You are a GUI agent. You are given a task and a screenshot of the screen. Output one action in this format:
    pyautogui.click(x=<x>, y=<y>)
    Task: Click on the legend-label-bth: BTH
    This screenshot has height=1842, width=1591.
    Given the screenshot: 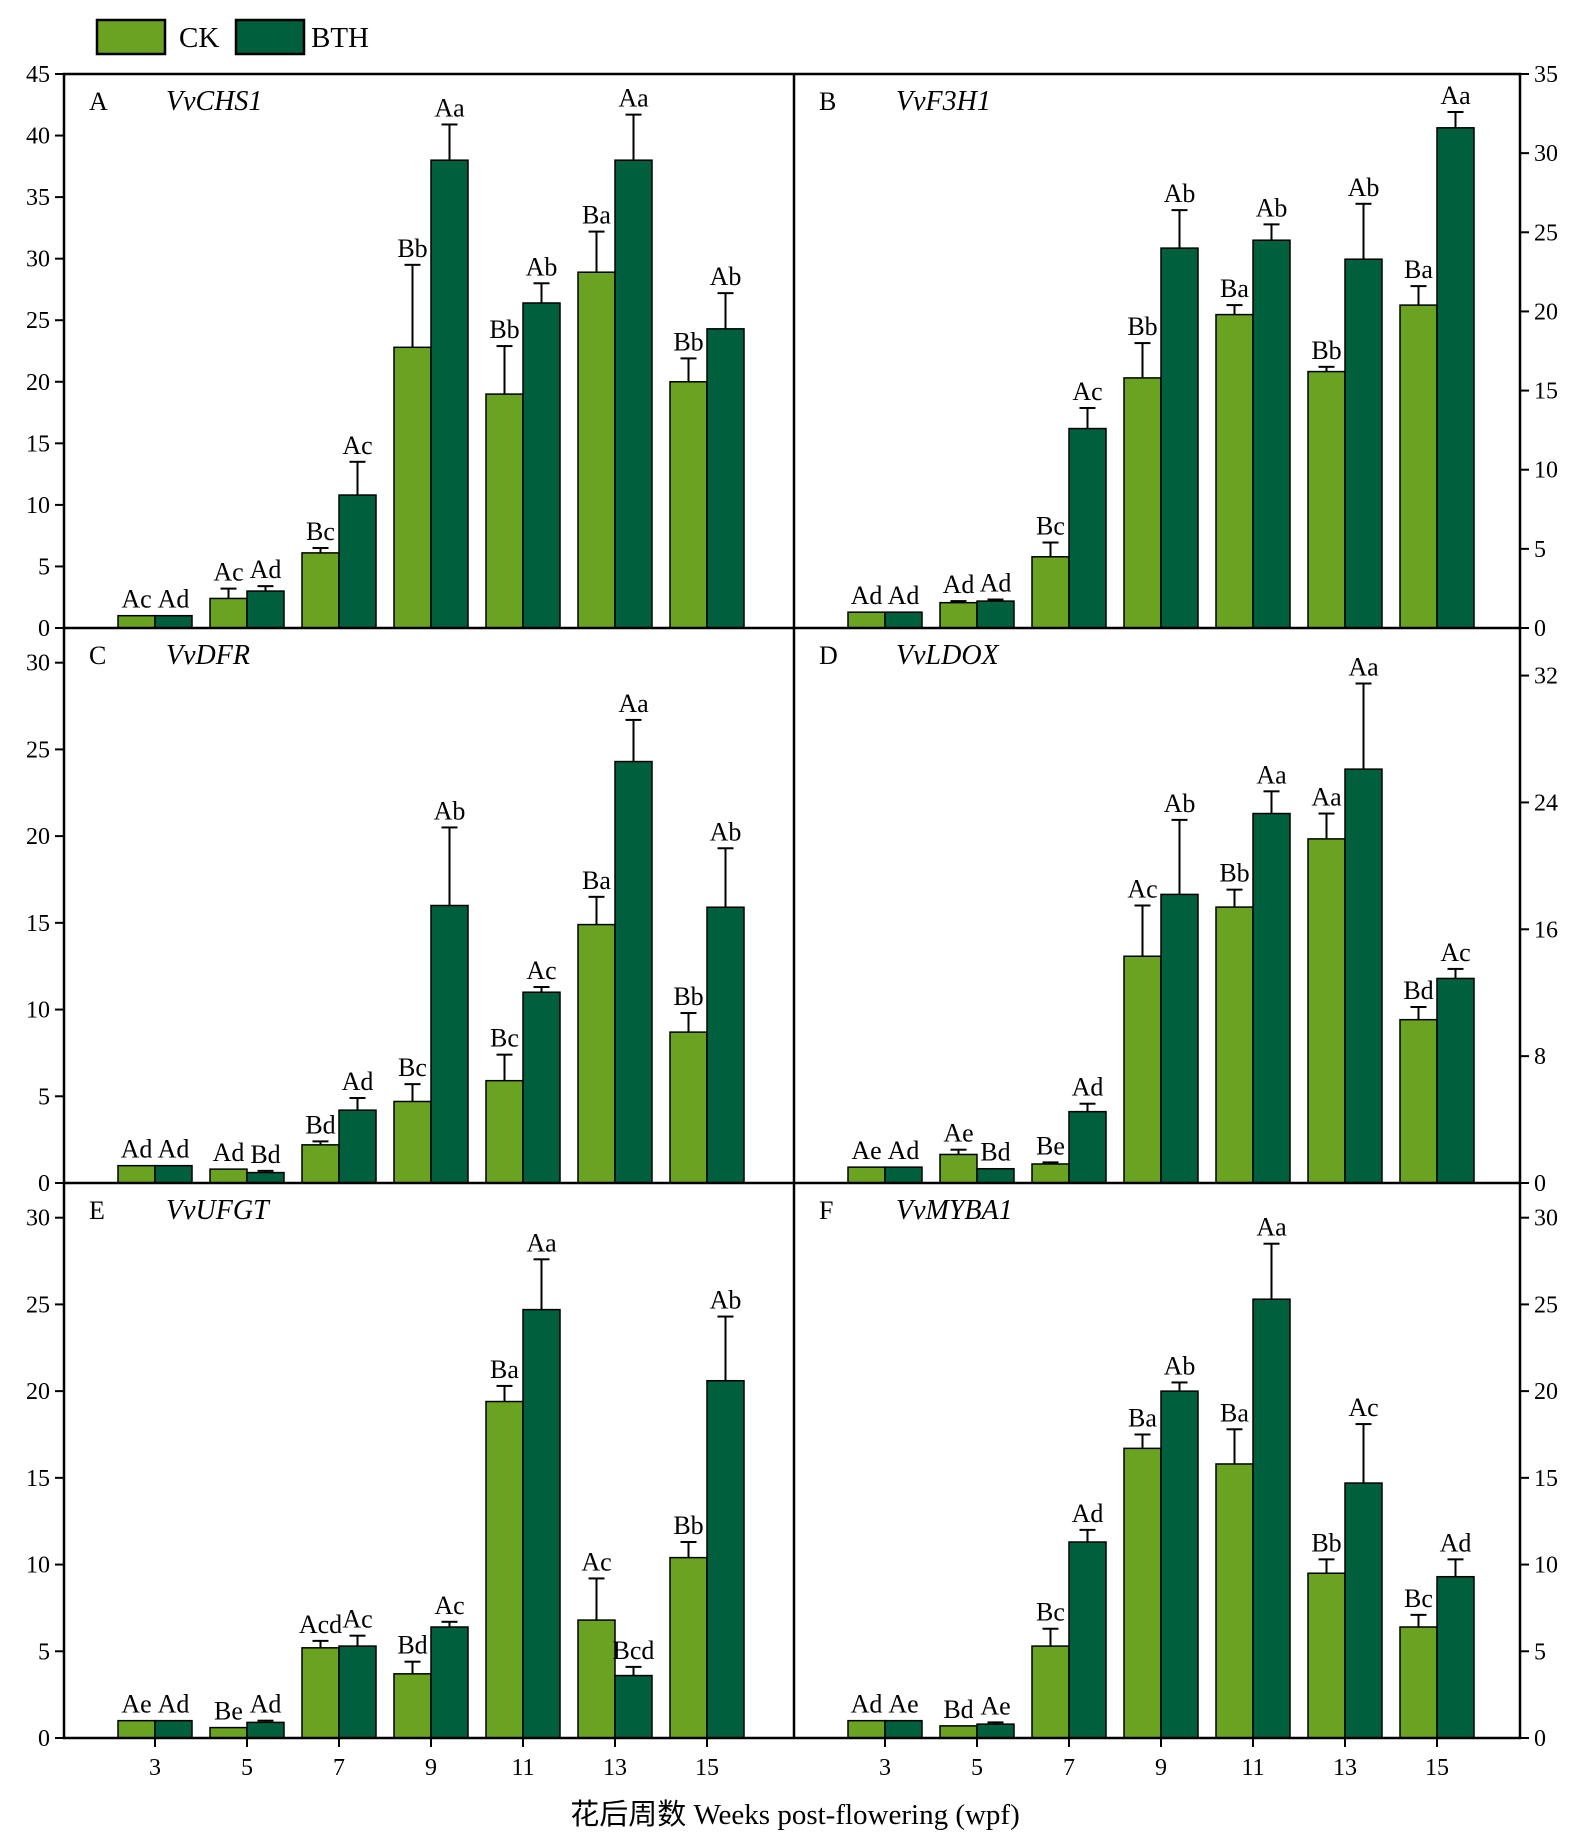 What is the action you would take?
    pyautogui.click(x=340, y=38)
    